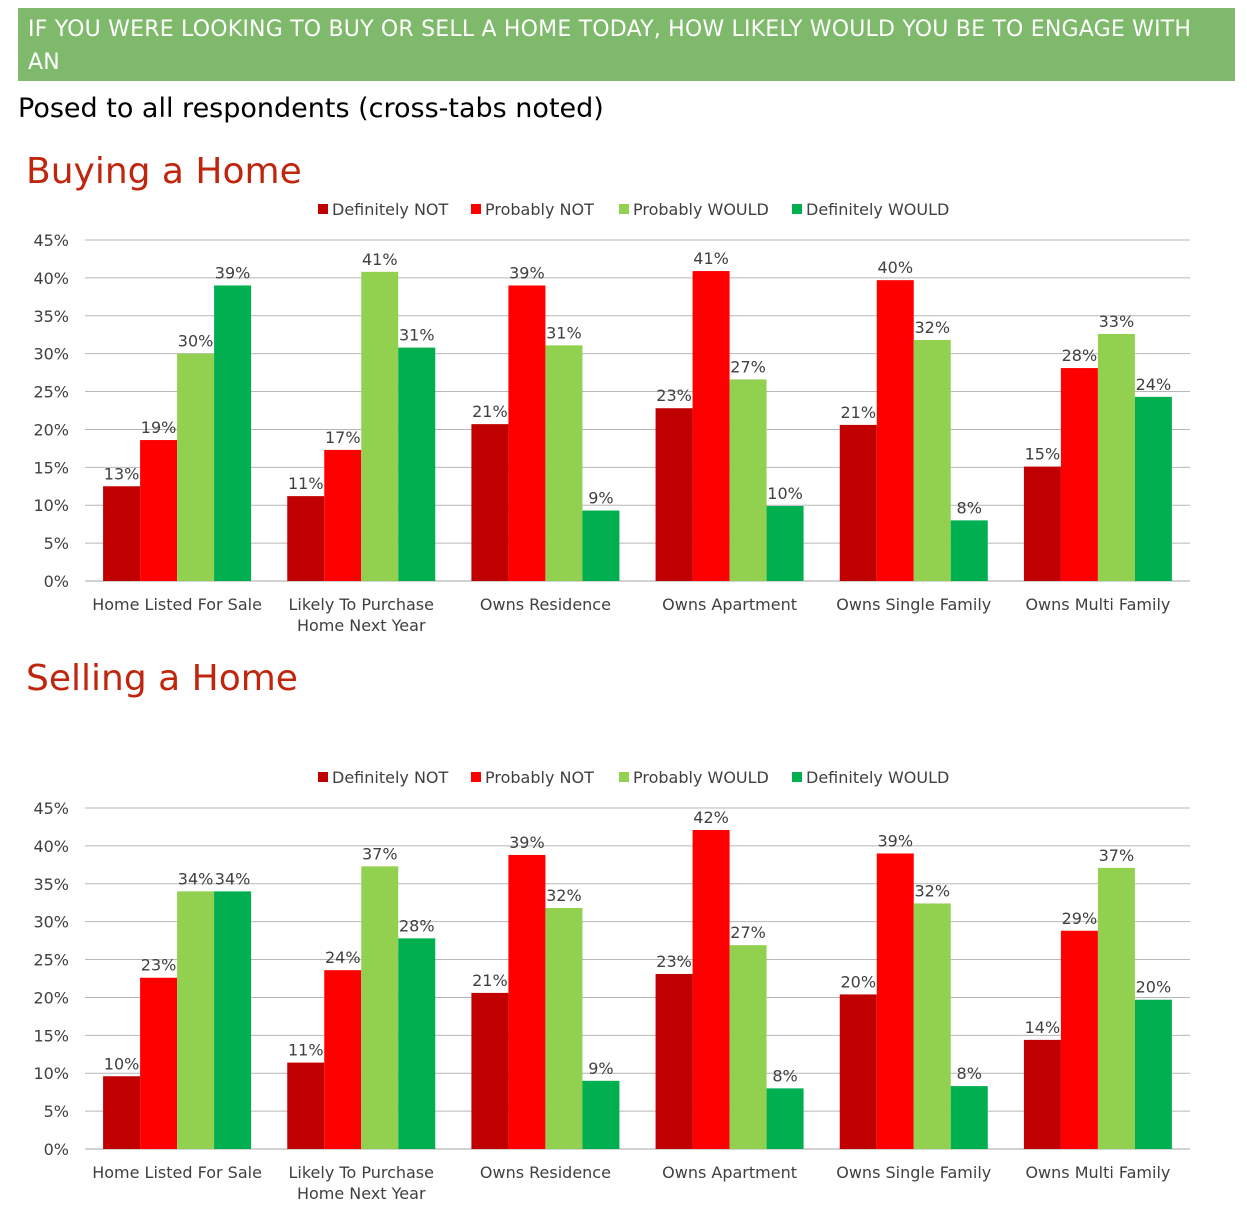  I want to click on selling-category-label-3-0: Owns Apartment, so click(729, 1172).